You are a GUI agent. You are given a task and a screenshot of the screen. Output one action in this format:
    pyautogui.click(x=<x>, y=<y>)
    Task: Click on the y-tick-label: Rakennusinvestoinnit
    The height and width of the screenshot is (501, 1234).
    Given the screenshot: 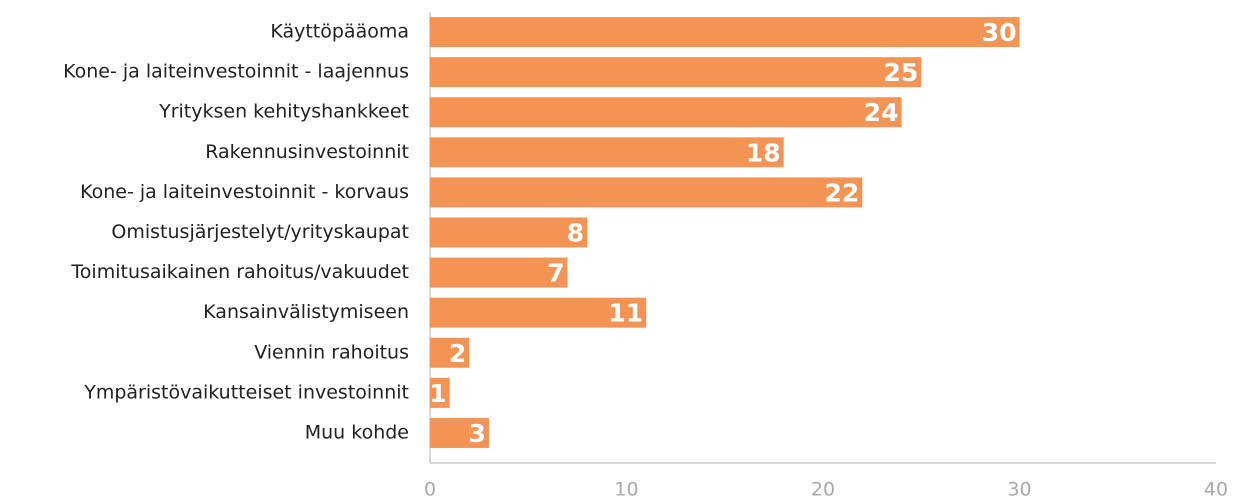 What is the action you would take?
    pyautogui.click(x=307, y=152)
    